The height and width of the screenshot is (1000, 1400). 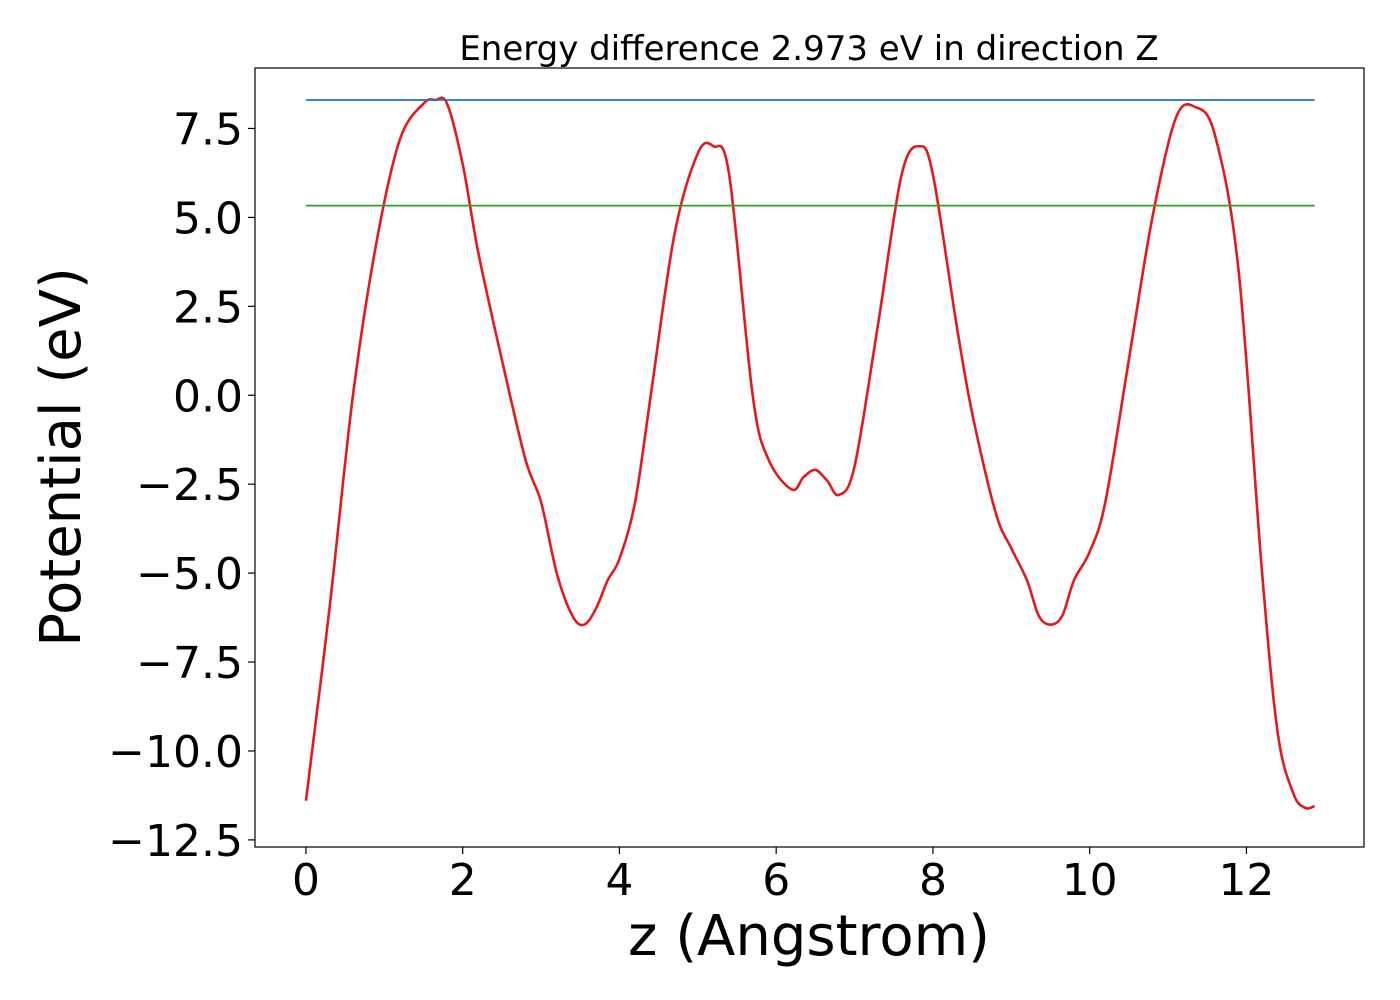 I want to click on y-tick-label: −10.0, so click(x=175, y=752).